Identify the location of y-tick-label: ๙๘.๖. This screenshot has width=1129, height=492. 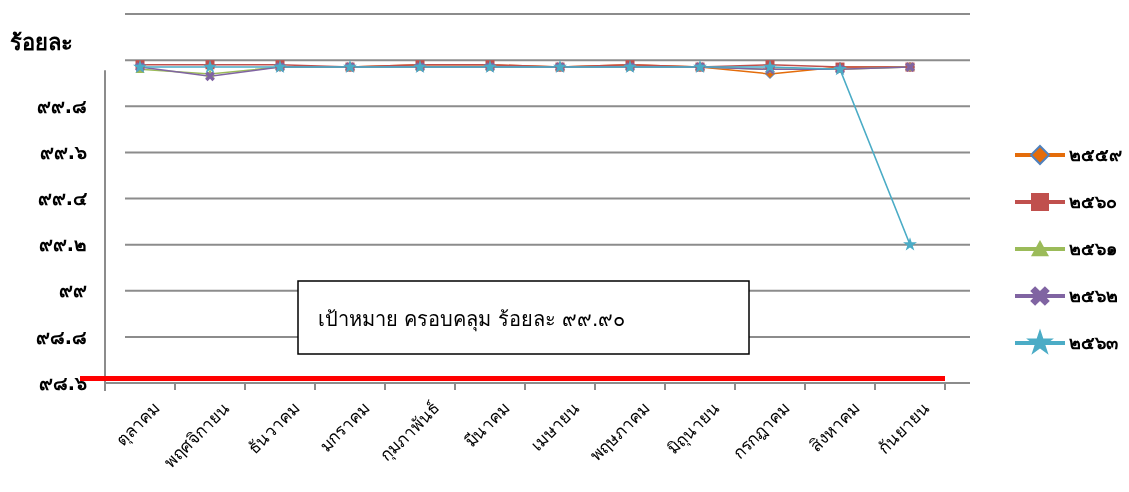
(62, 382).